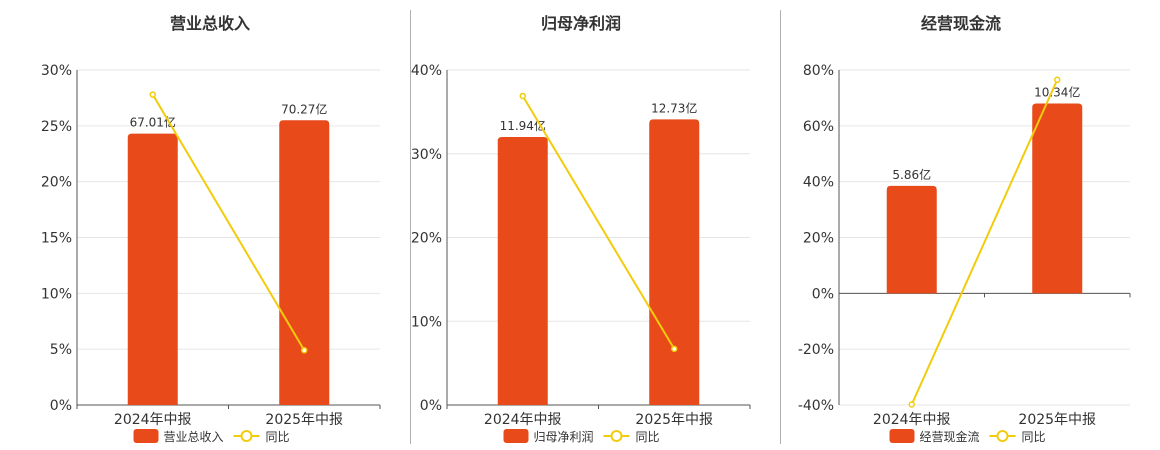 Image resolution: width=1160 pixels, height=450 pixels. I want to click on chart-title: 营业总收入, so click(210, 23).